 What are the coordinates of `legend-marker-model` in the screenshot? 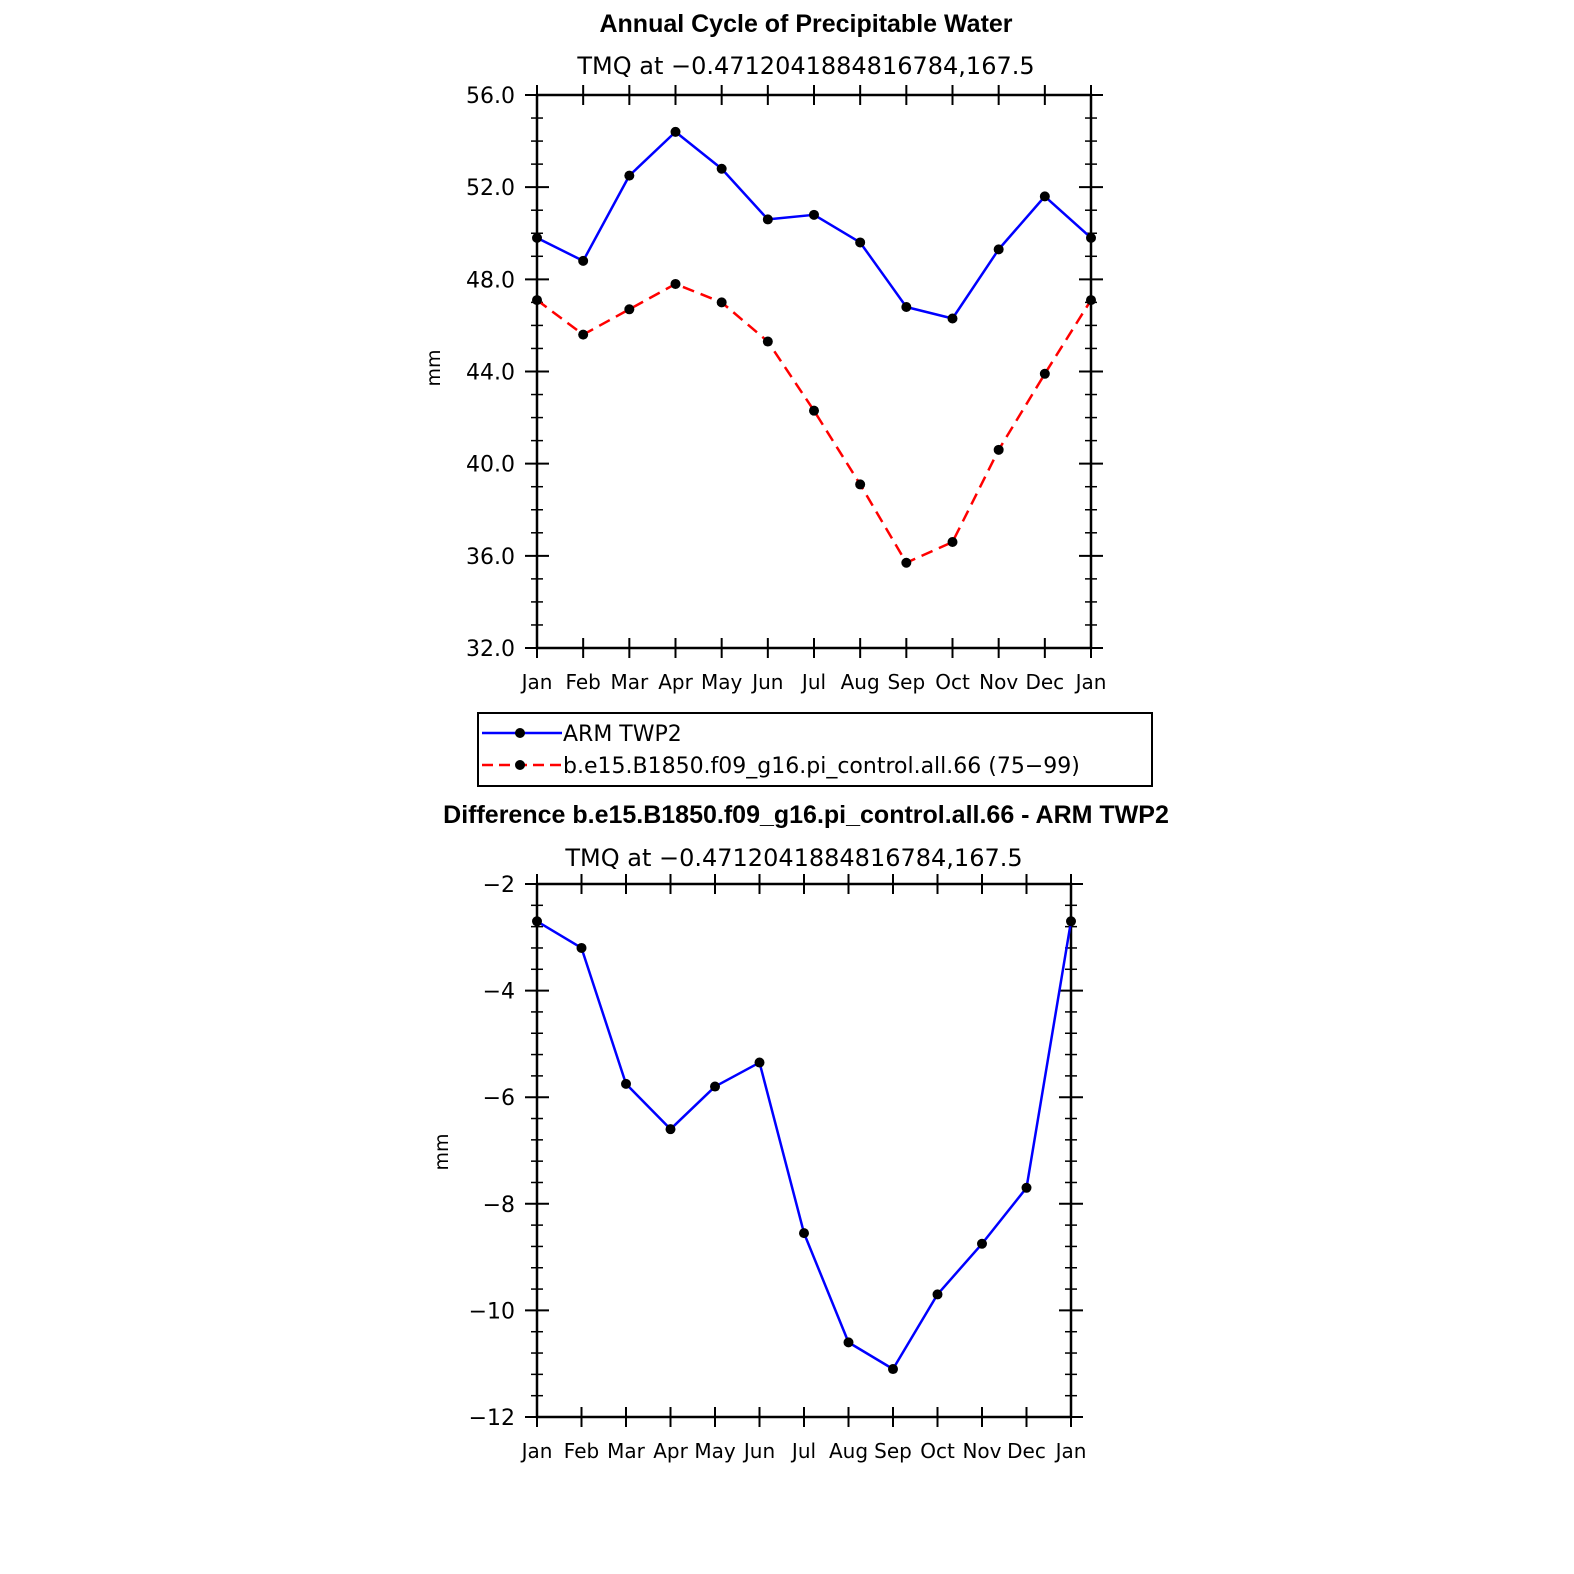 It's located at (520, 765).